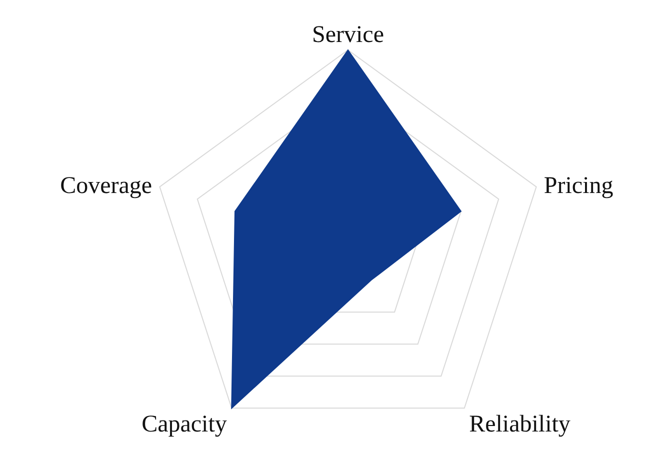  I want to click on spoke-label: Service, so click(348, 35).